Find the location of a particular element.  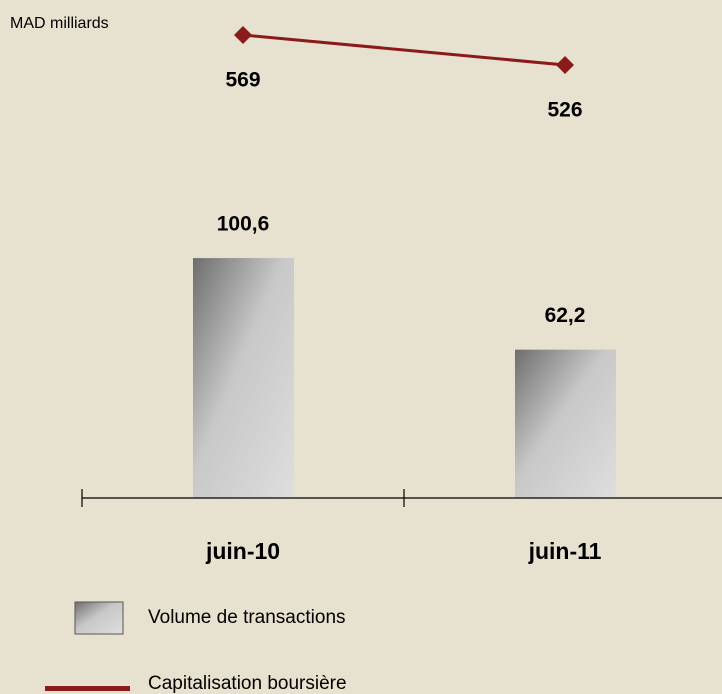

x-tick-label: juin-10 is located at coordinates (242, 551).